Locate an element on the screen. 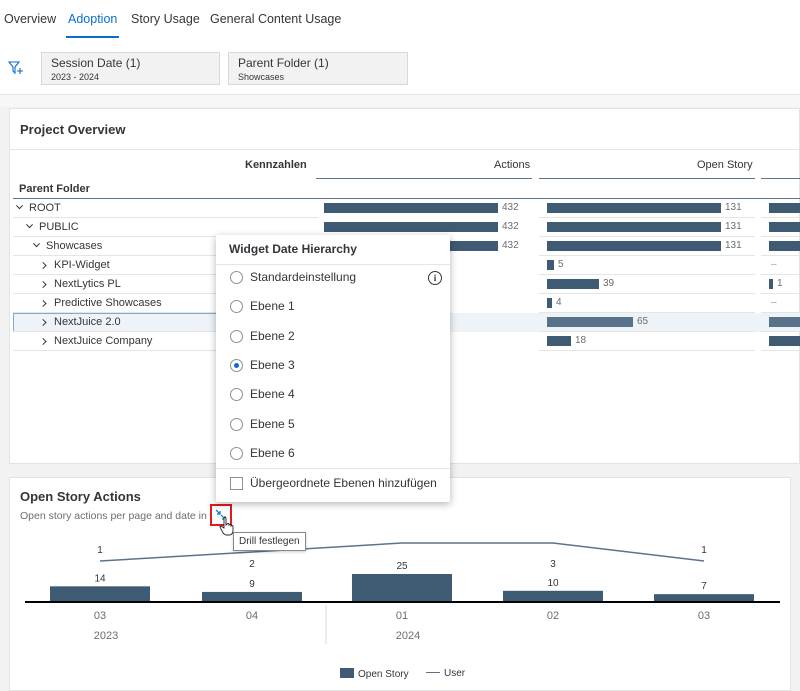 This screenshot has height=691, width=800. open-story-value: 131 is located at coordinates (733, 245).